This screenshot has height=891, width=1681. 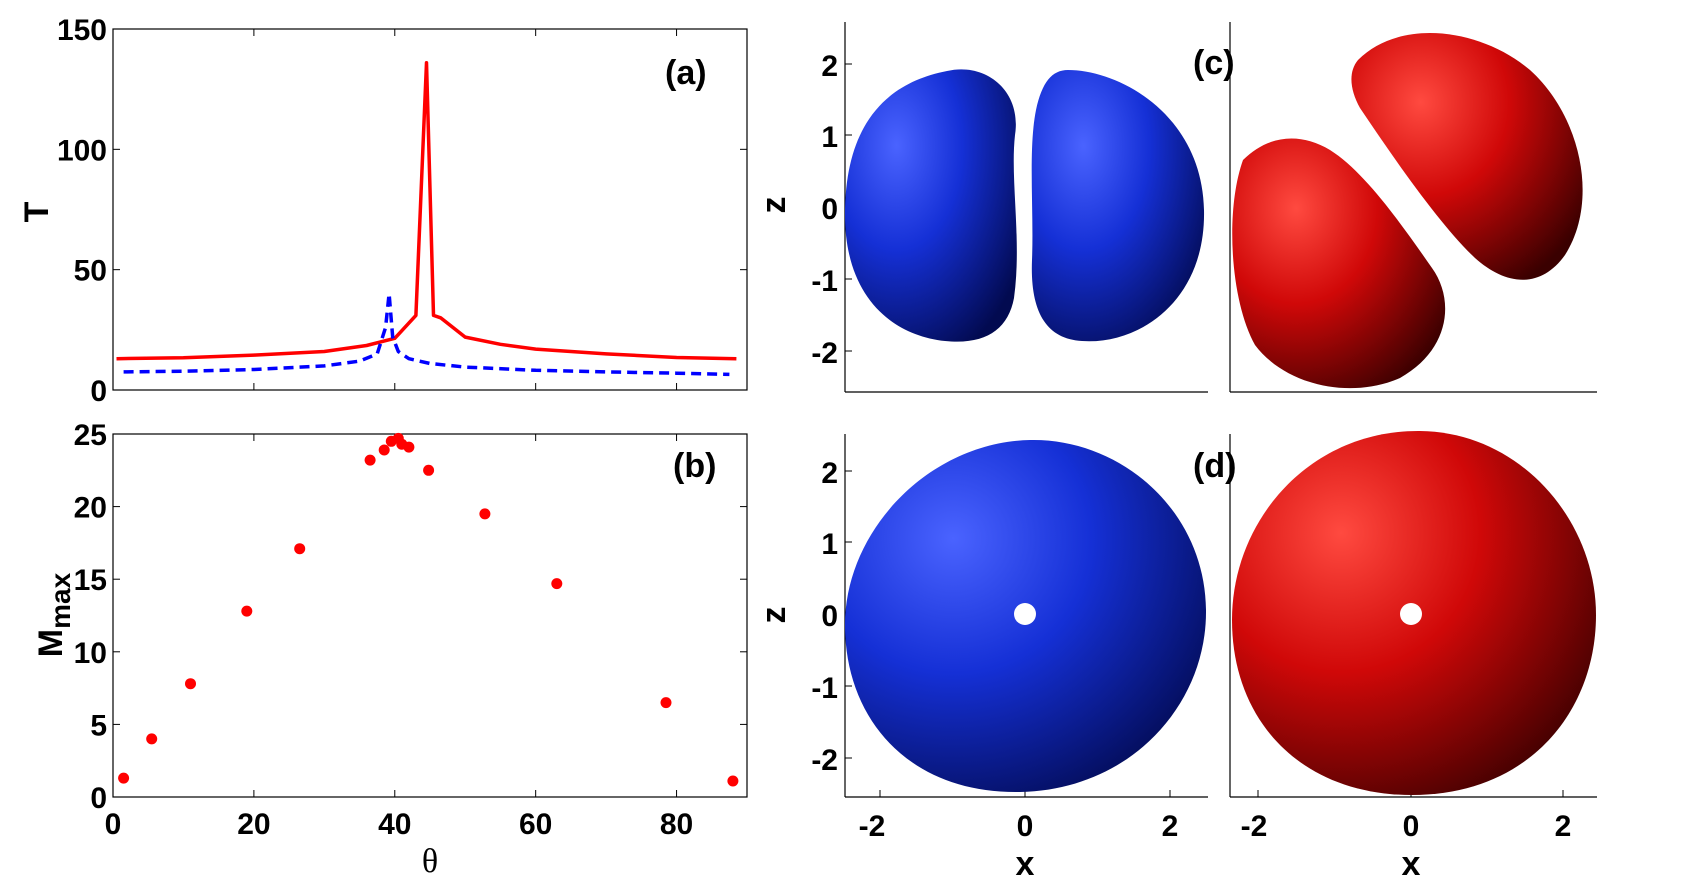 What do you see at coordinates (829, 473) in the screenshot?
I see `panel-d-ytick-label: 2` at bounding box center [829, 473].